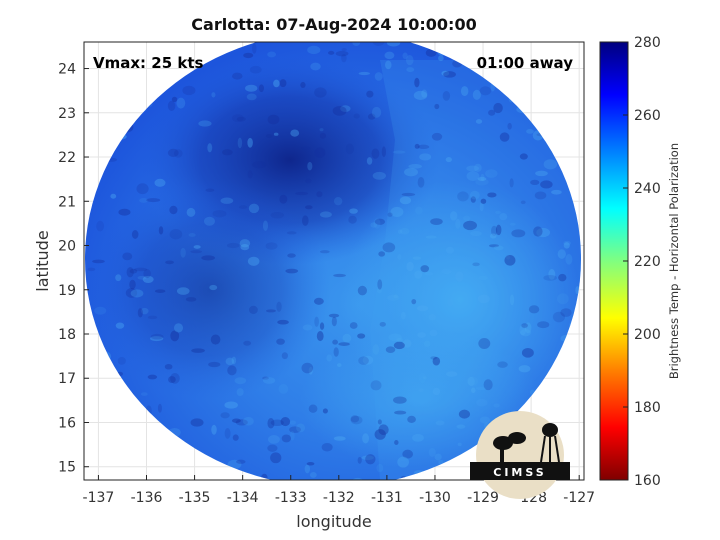 The image size is (720, 540). Describe the element at coordinates (67, 247) in the screenshot. I see `y-tick-label: 20` at that location.